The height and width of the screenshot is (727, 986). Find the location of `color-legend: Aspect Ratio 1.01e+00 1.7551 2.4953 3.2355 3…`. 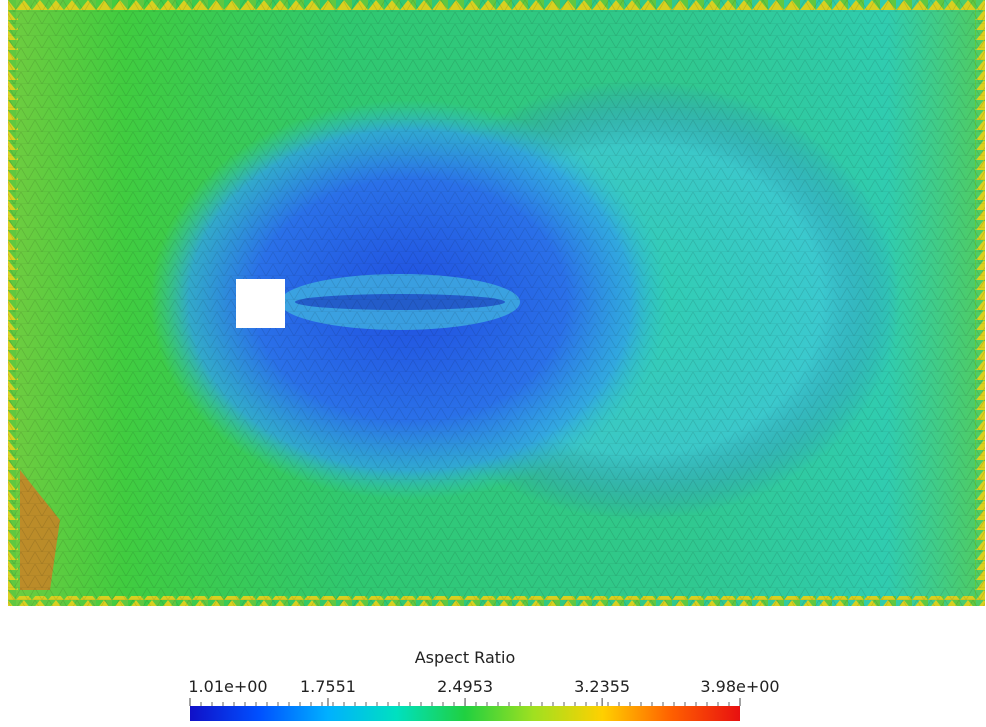

color-legend: Aspect Ratio 1.01e+00 1.7551 2.4953 3.2355 3… is located at coordinates (484, 684).